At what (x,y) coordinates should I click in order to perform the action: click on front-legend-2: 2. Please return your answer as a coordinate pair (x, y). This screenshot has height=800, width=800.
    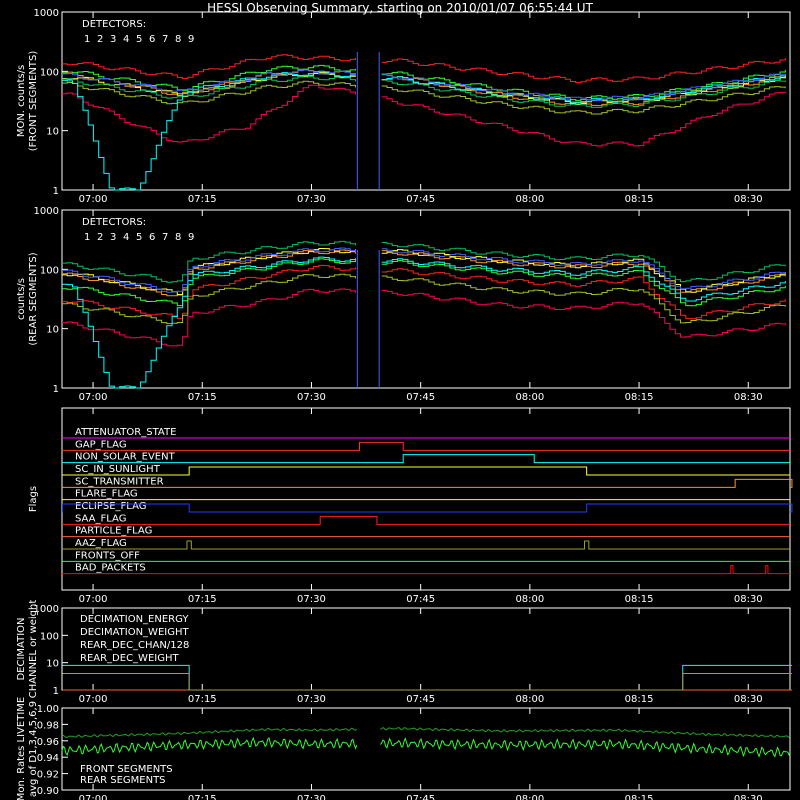
    Looking at the image, I should click on (100, 39).